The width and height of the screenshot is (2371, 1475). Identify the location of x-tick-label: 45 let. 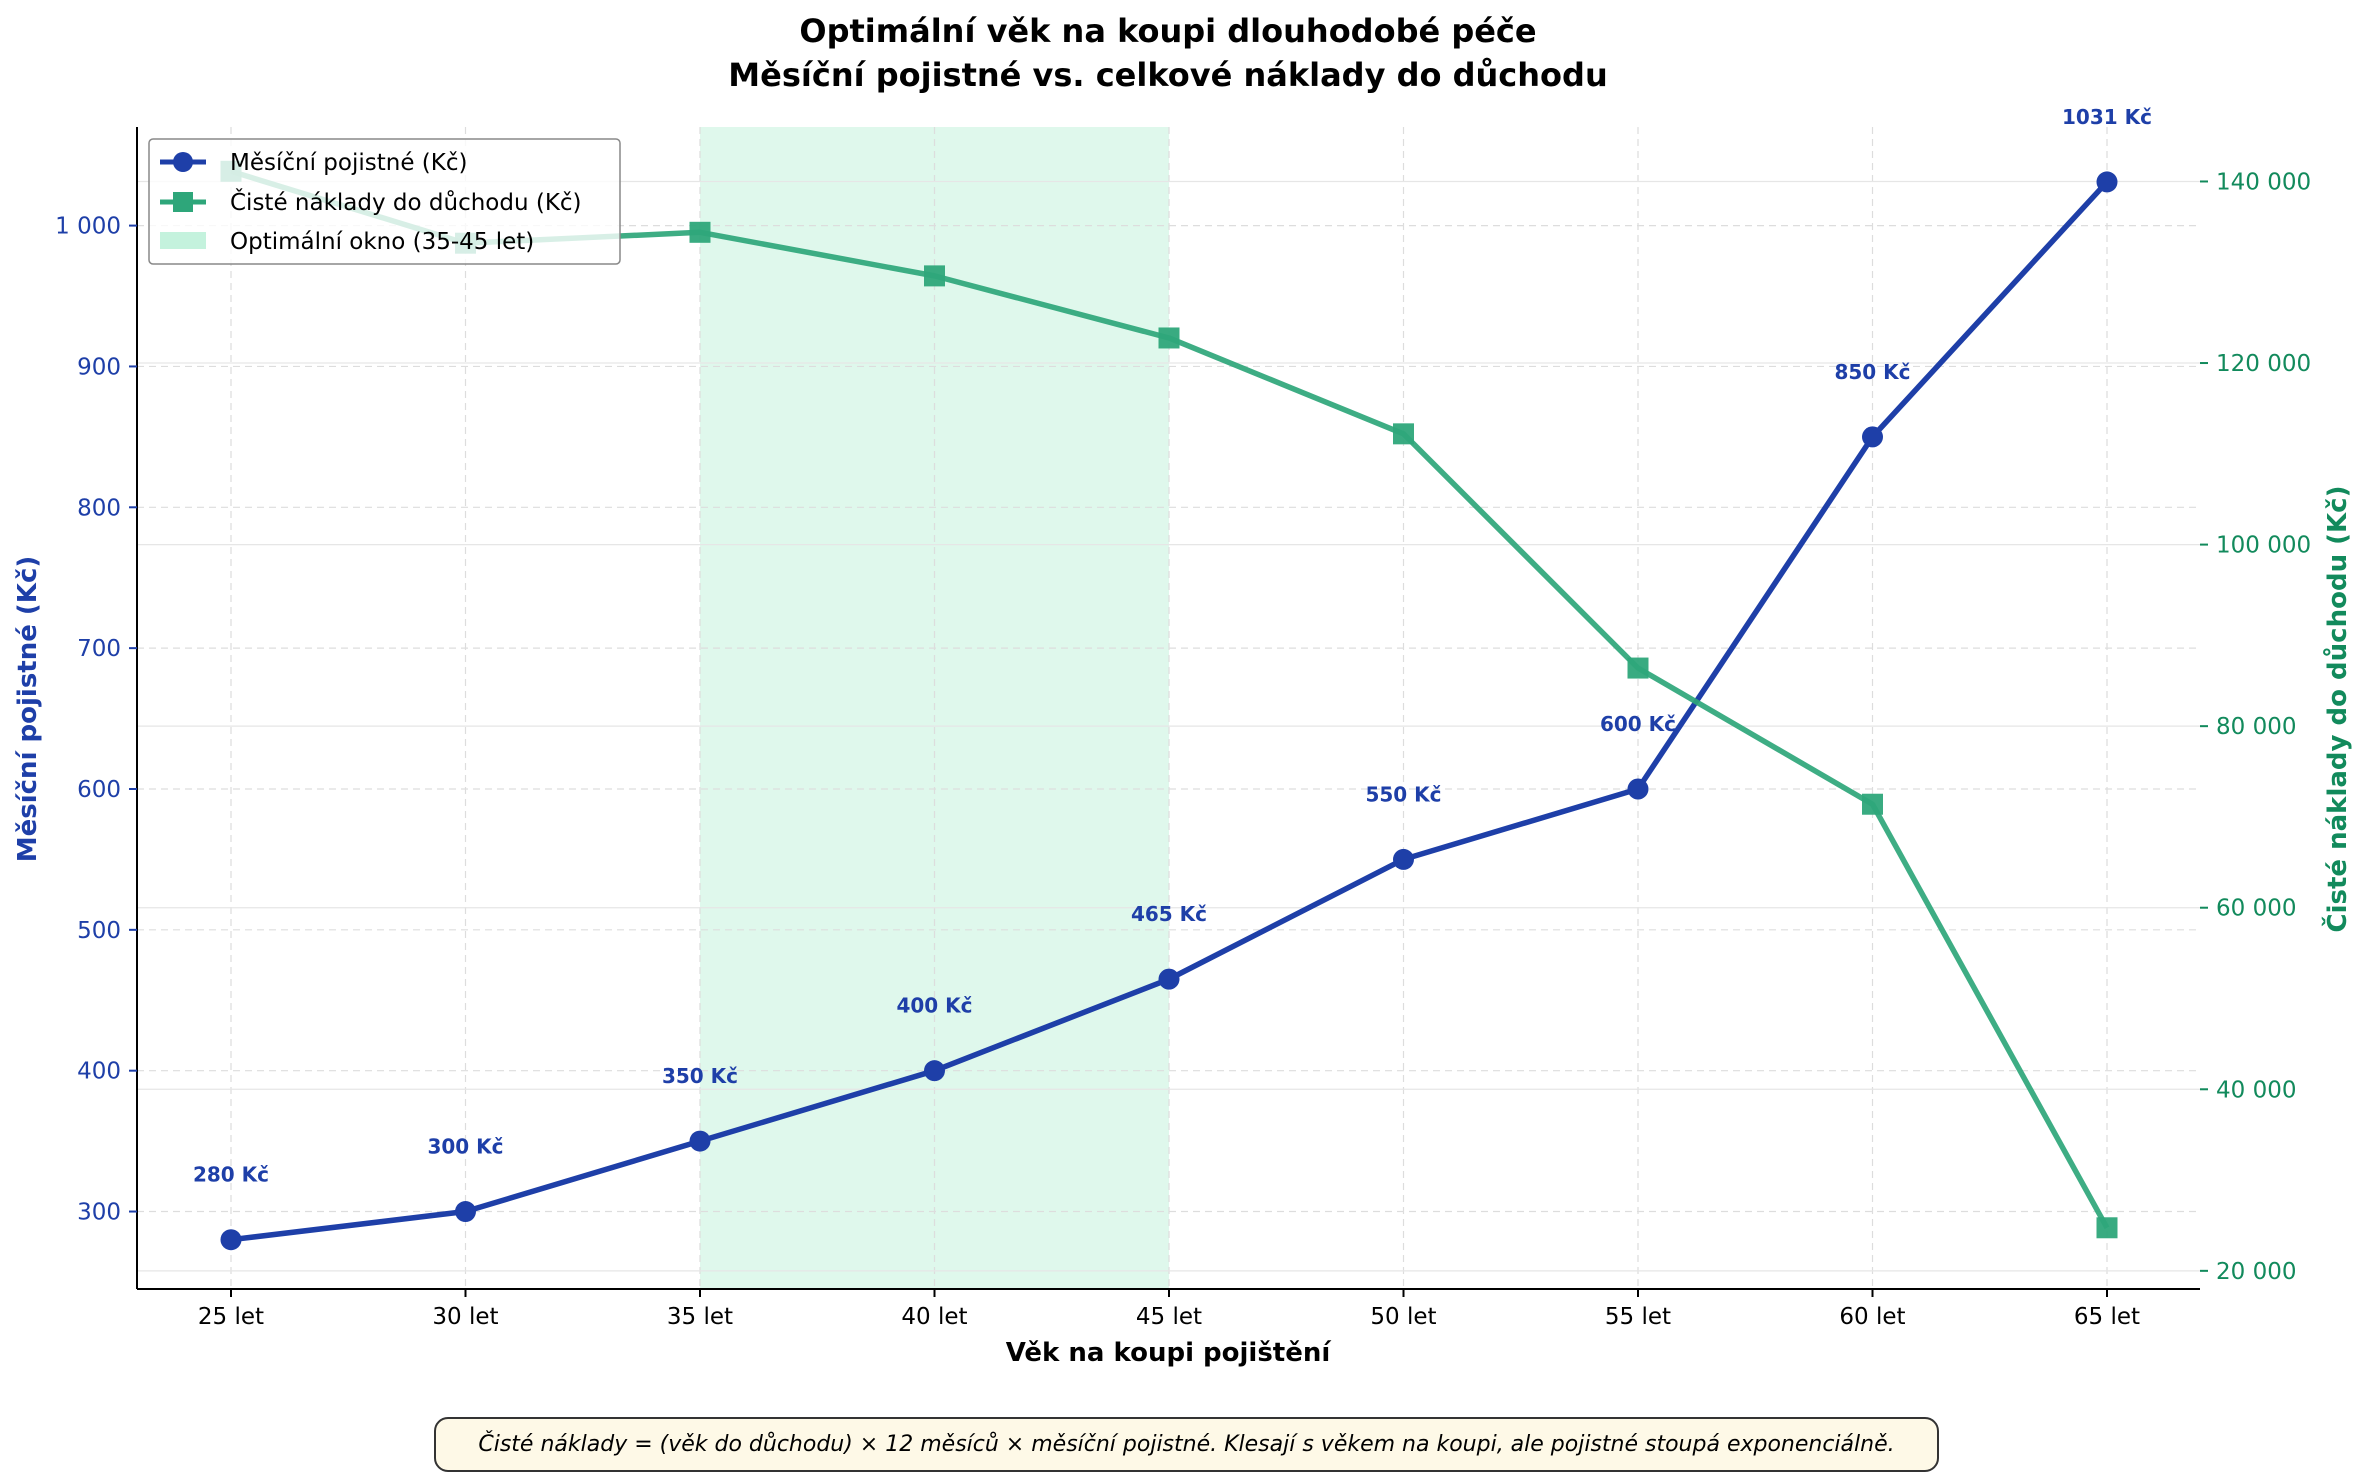
(1169, 1317).